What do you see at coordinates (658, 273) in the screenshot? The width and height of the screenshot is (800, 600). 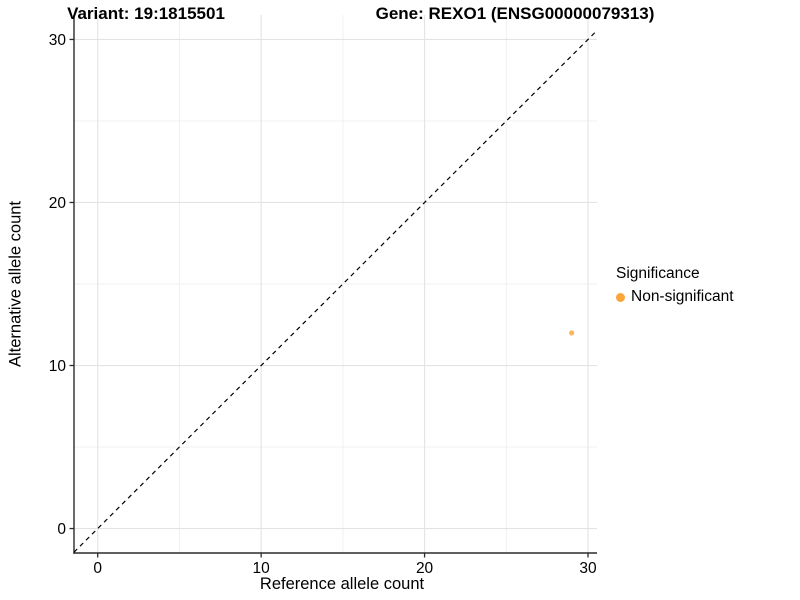 I see `legend-title: Significance` at bounding box center [658, 273].